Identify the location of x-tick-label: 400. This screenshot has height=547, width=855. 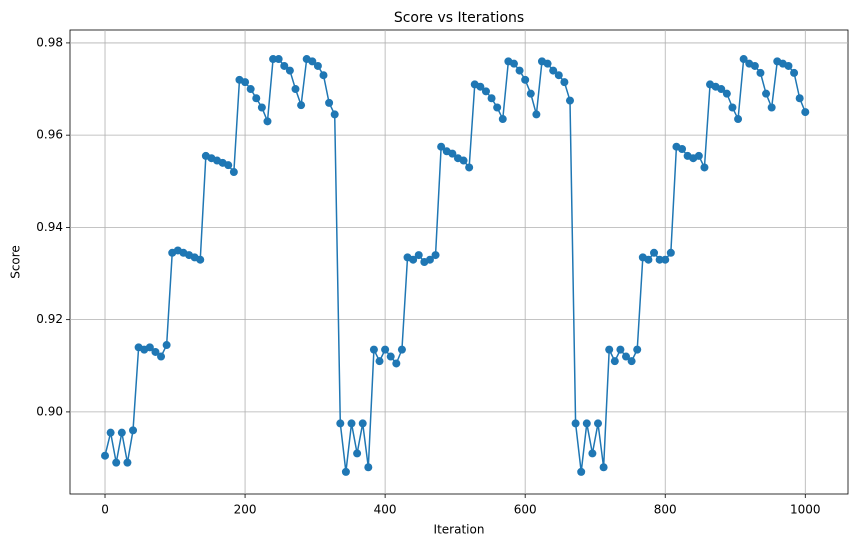
(385, 510).